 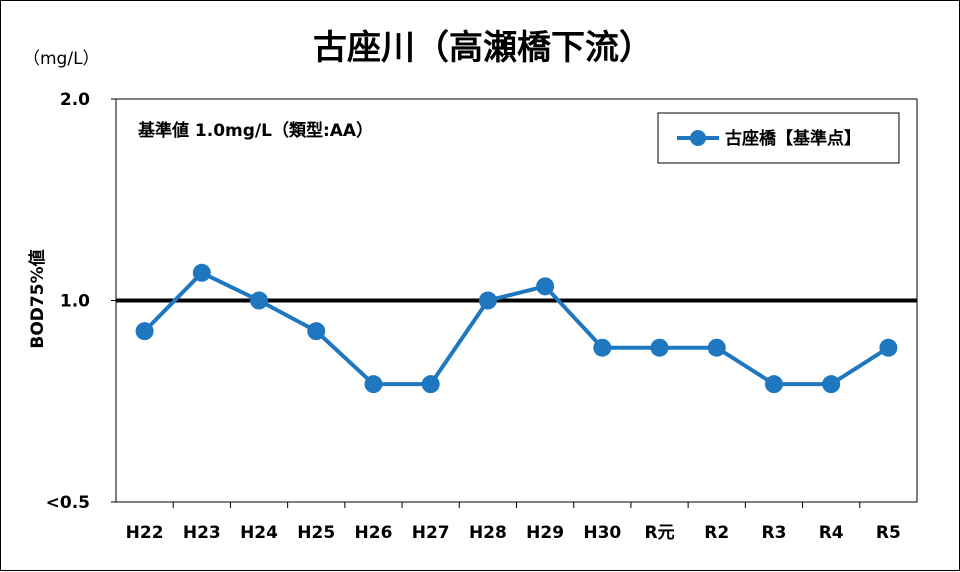 What do you see at coordinates (259, 533) in the screenshot?
I see `x-tick-label: H24` at bounding box center [259, 533].